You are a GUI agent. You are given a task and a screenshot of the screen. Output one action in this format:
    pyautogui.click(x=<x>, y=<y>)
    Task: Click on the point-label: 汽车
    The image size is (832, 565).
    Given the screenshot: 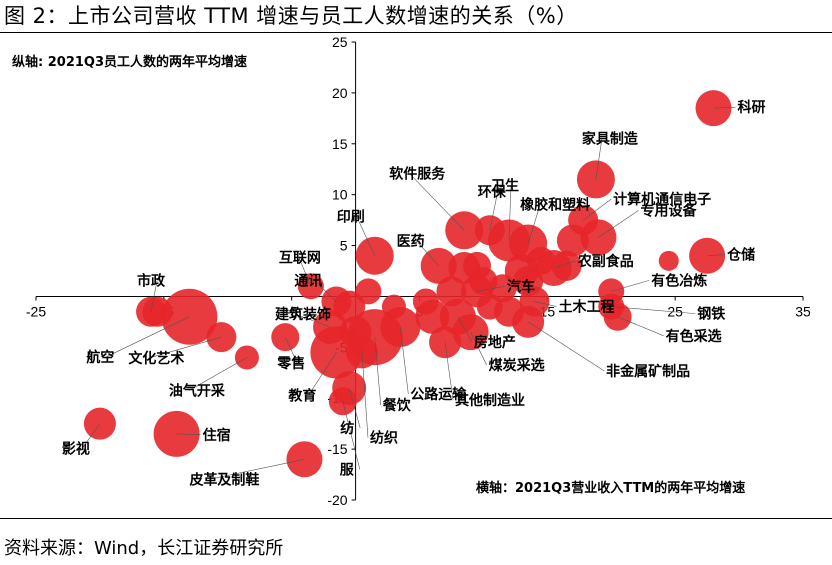 What is the action you would take?
    pyautogui.click(x=521, y=286)
    